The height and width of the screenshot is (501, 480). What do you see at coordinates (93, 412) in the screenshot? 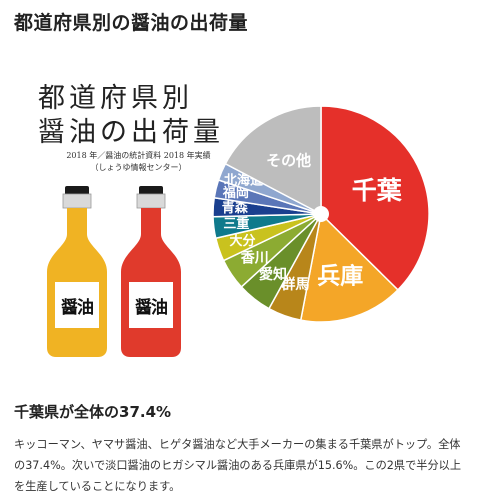
I see `section-heading: 千葉県が全体の37.4%` at bounding box center [93, 412].